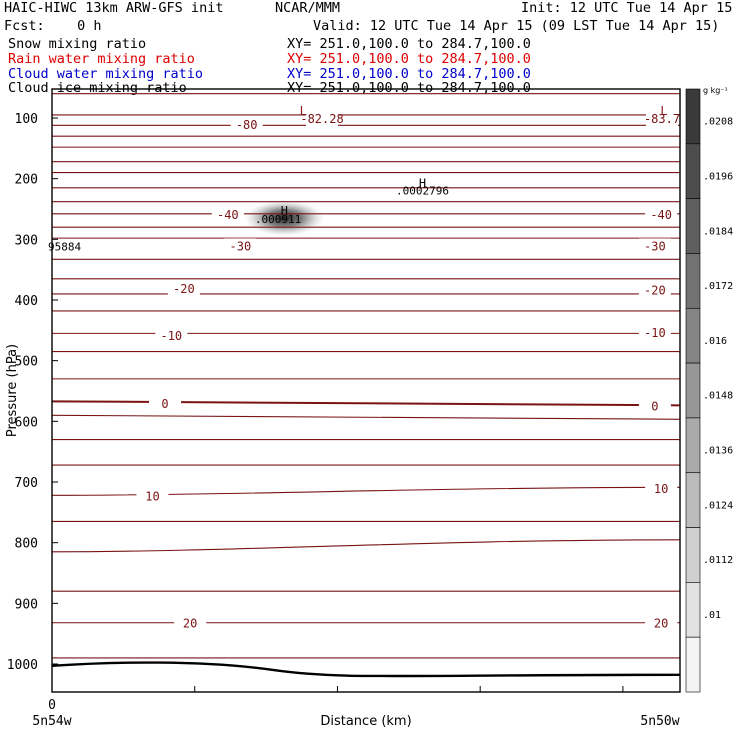 This screenshot has height=740, width=740. Describe the element at coordinates (409, 74) in the screenshot. I see `legend-cloud-water-xy: XY= 251.0,100.0 to 284.7,100.0` at that location.